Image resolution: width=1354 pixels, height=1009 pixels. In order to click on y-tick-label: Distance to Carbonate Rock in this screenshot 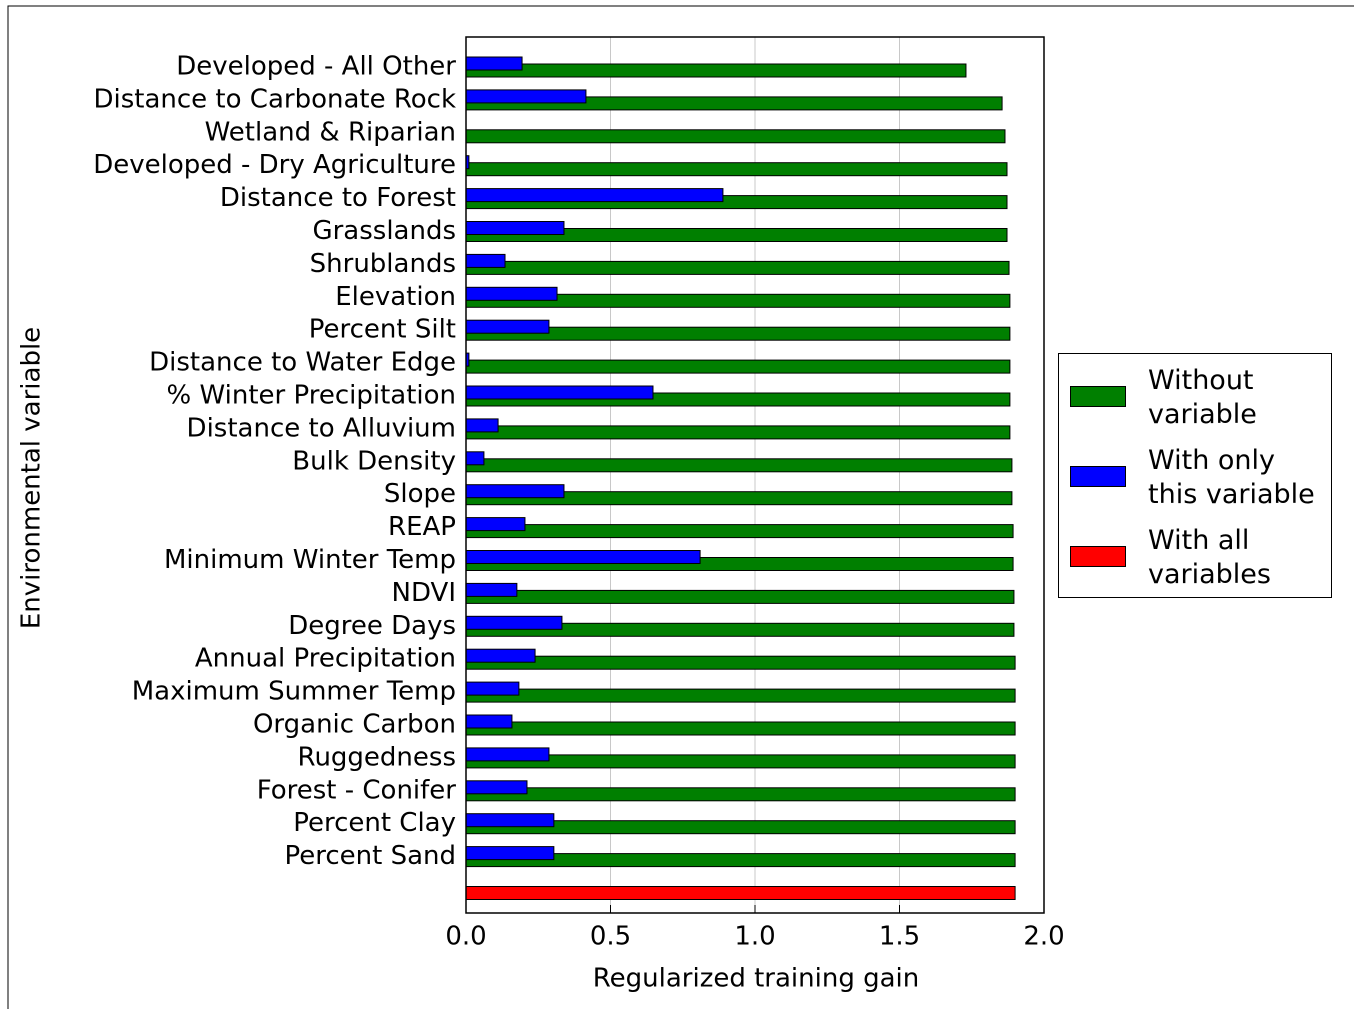, I will do `click(274, 99)`.